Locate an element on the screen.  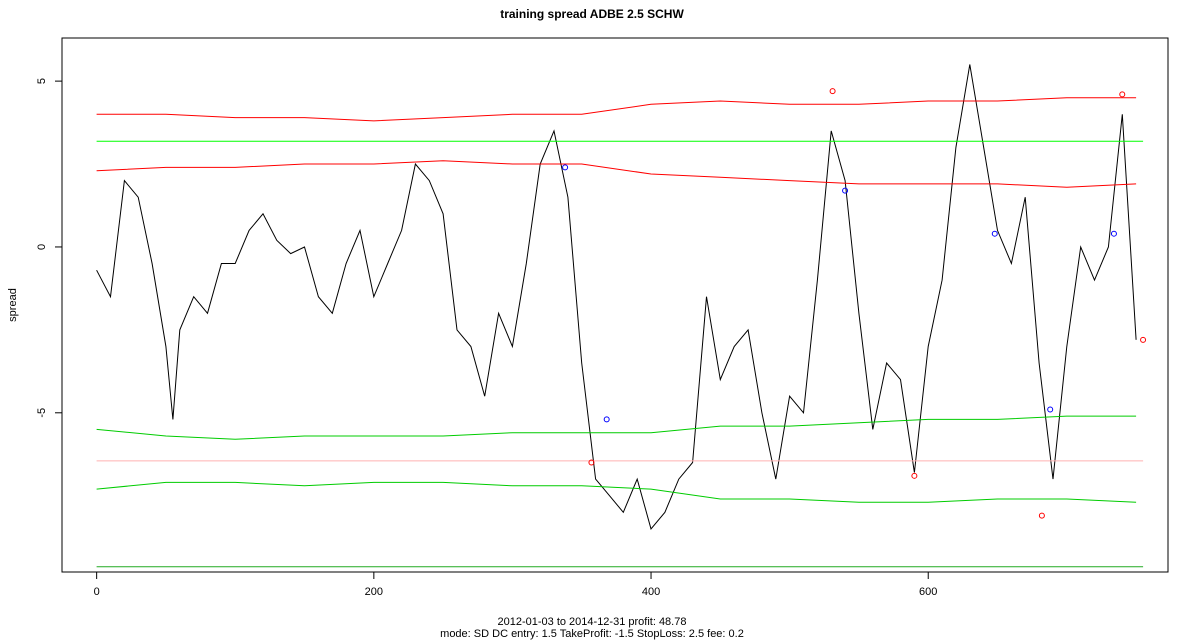
x-tick-label: 200 is located at coordinates (374, 592).